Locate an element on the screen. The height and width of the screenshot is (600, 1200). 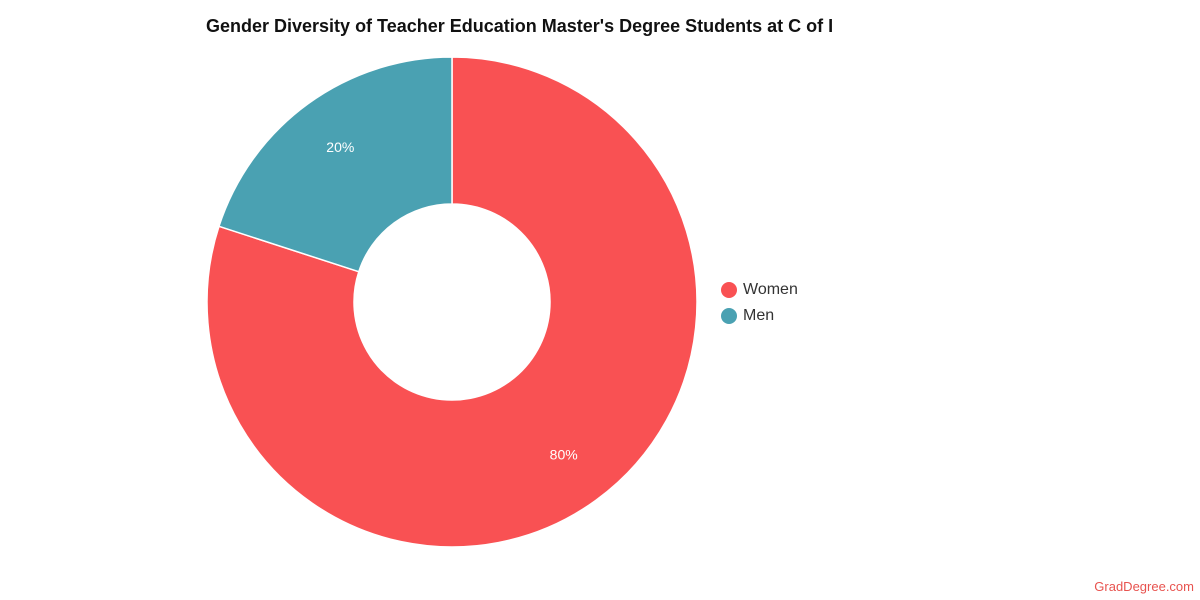
legend-swatch-women is located at coordinates (729, 290).